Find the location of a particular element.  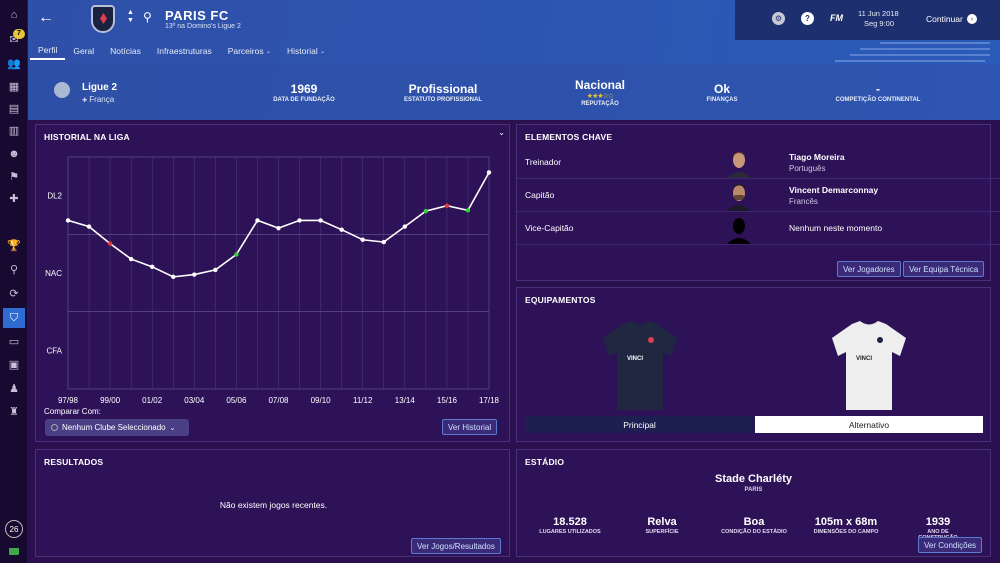

tab-historial: Historial ⌄ is located at coordinates (306, 51).